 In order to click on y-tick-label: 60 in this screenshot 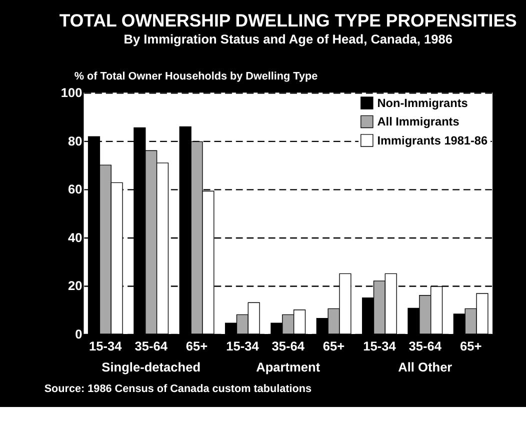, I will do `click(75, 189)`.